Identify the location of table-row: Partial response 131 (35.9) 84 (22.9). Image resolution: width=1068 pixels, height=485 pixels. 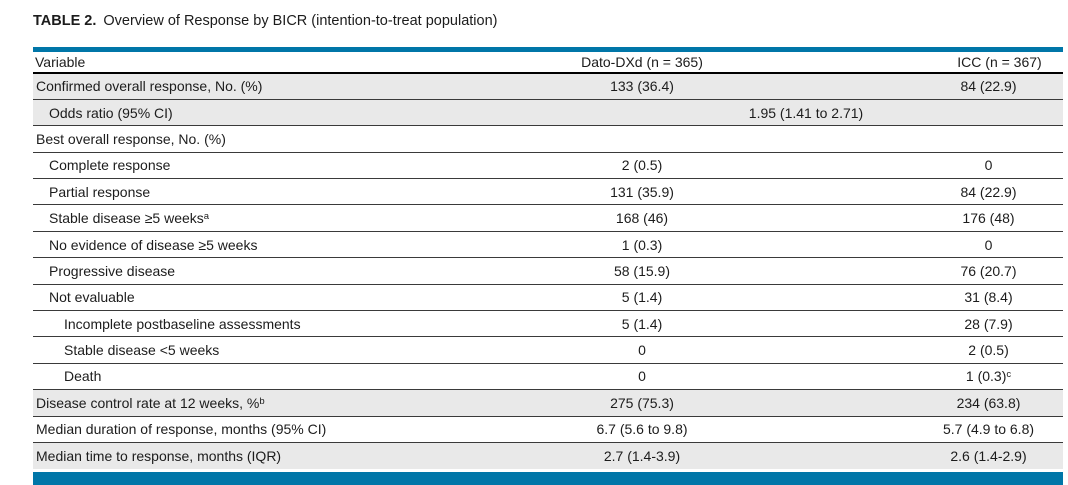
(548, 192).